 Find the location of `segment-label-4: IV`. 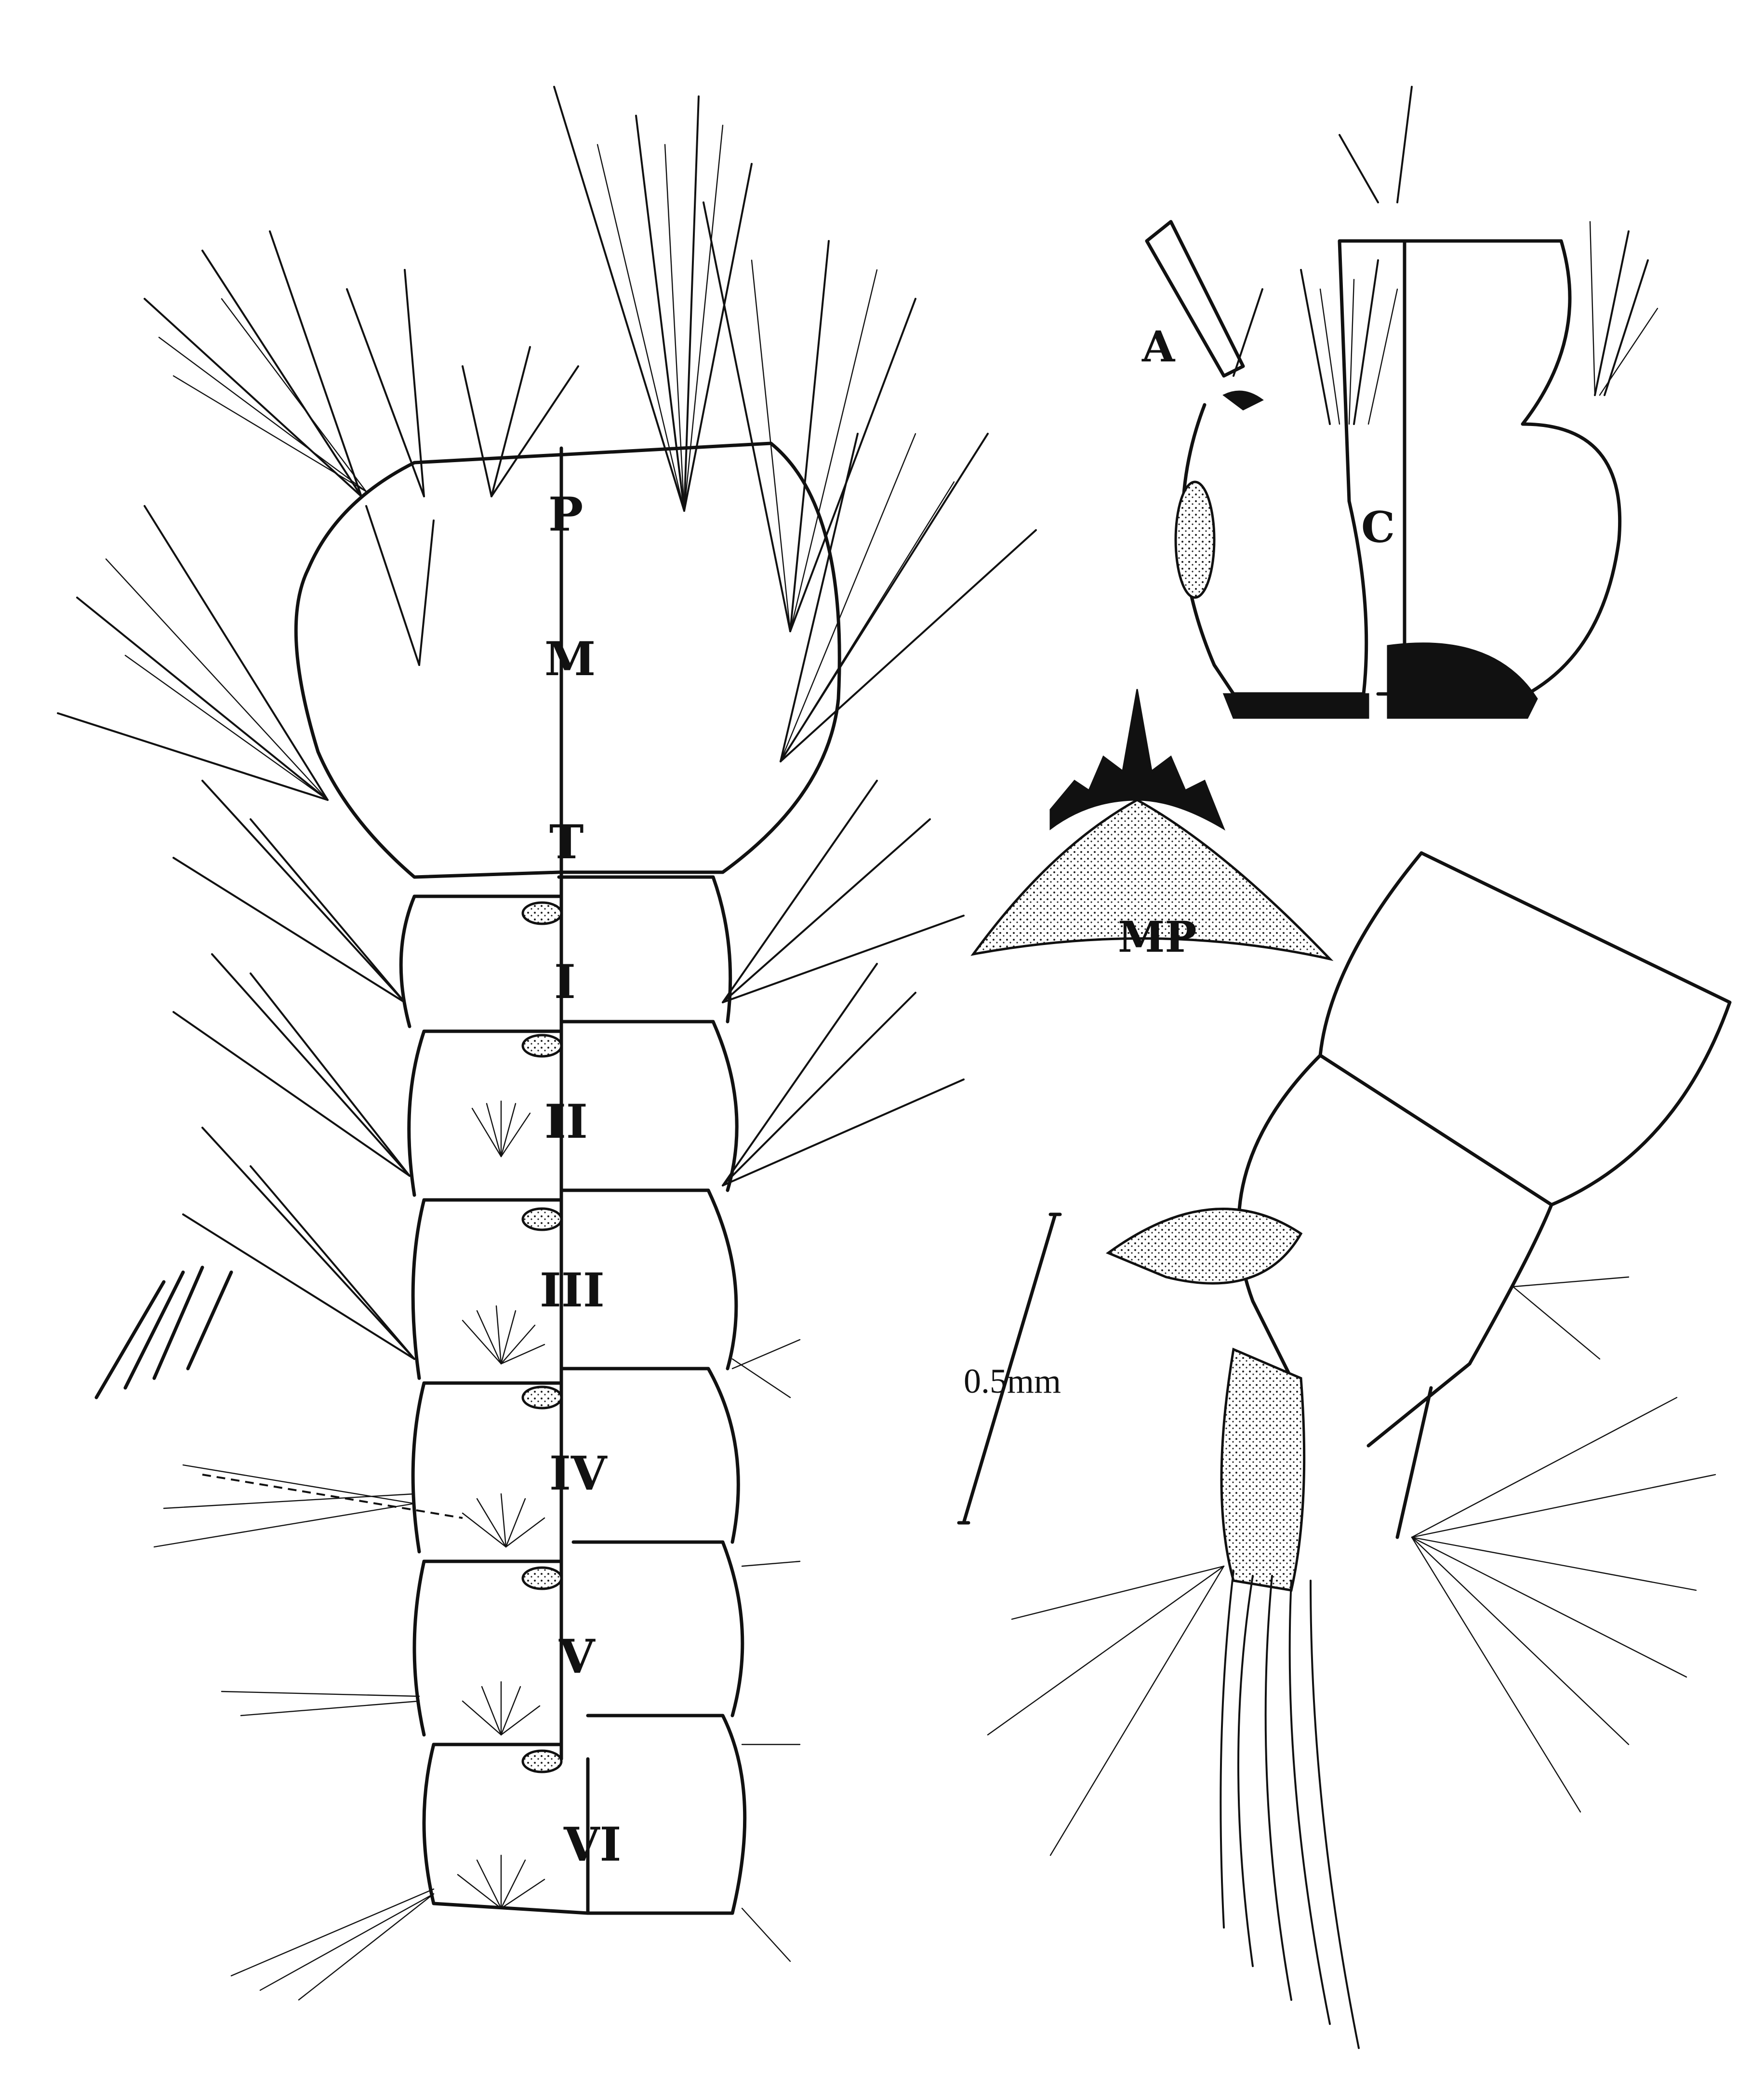

segment-label-4: IV is located at coordinates (578, 1473).